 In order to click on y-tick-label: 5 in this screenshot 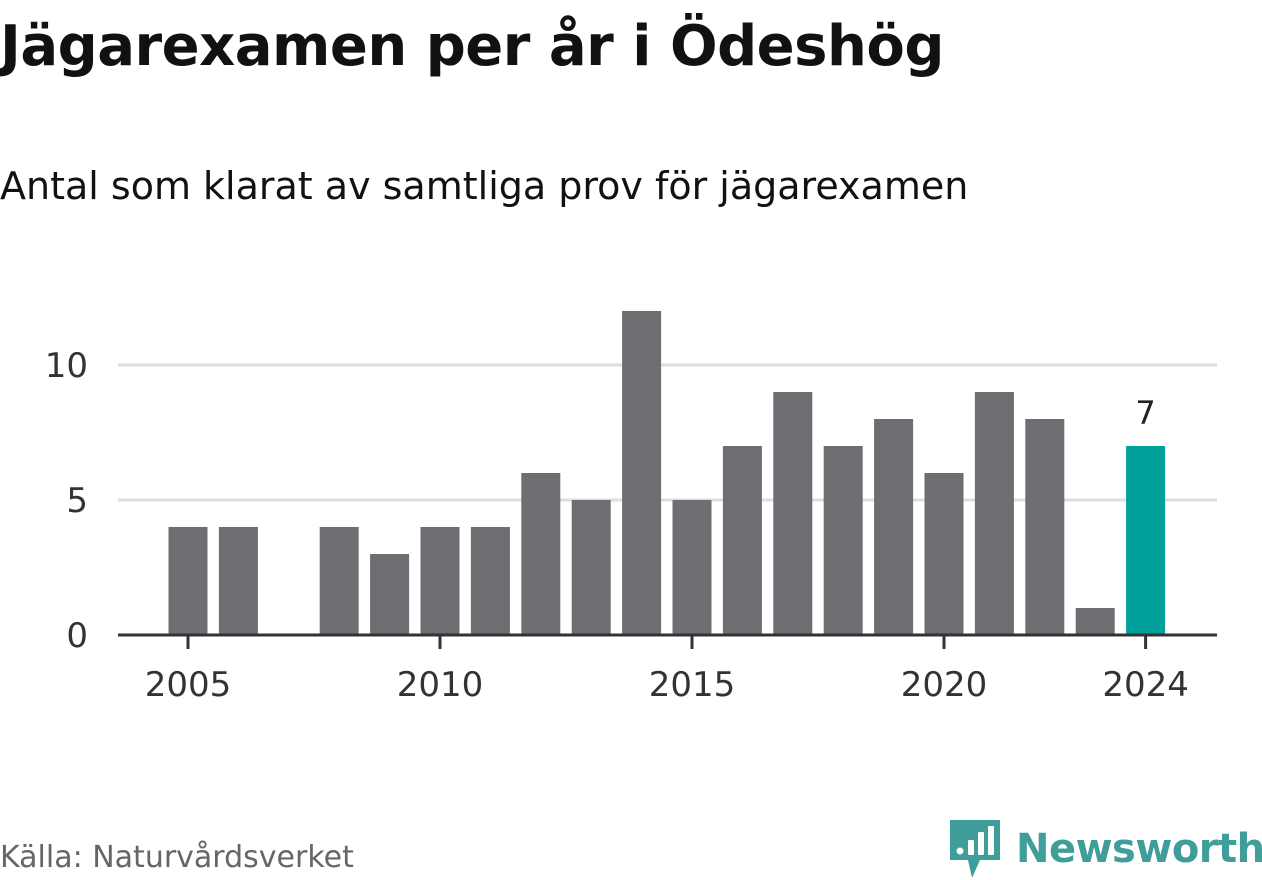, I will do `click(77, 501)`.